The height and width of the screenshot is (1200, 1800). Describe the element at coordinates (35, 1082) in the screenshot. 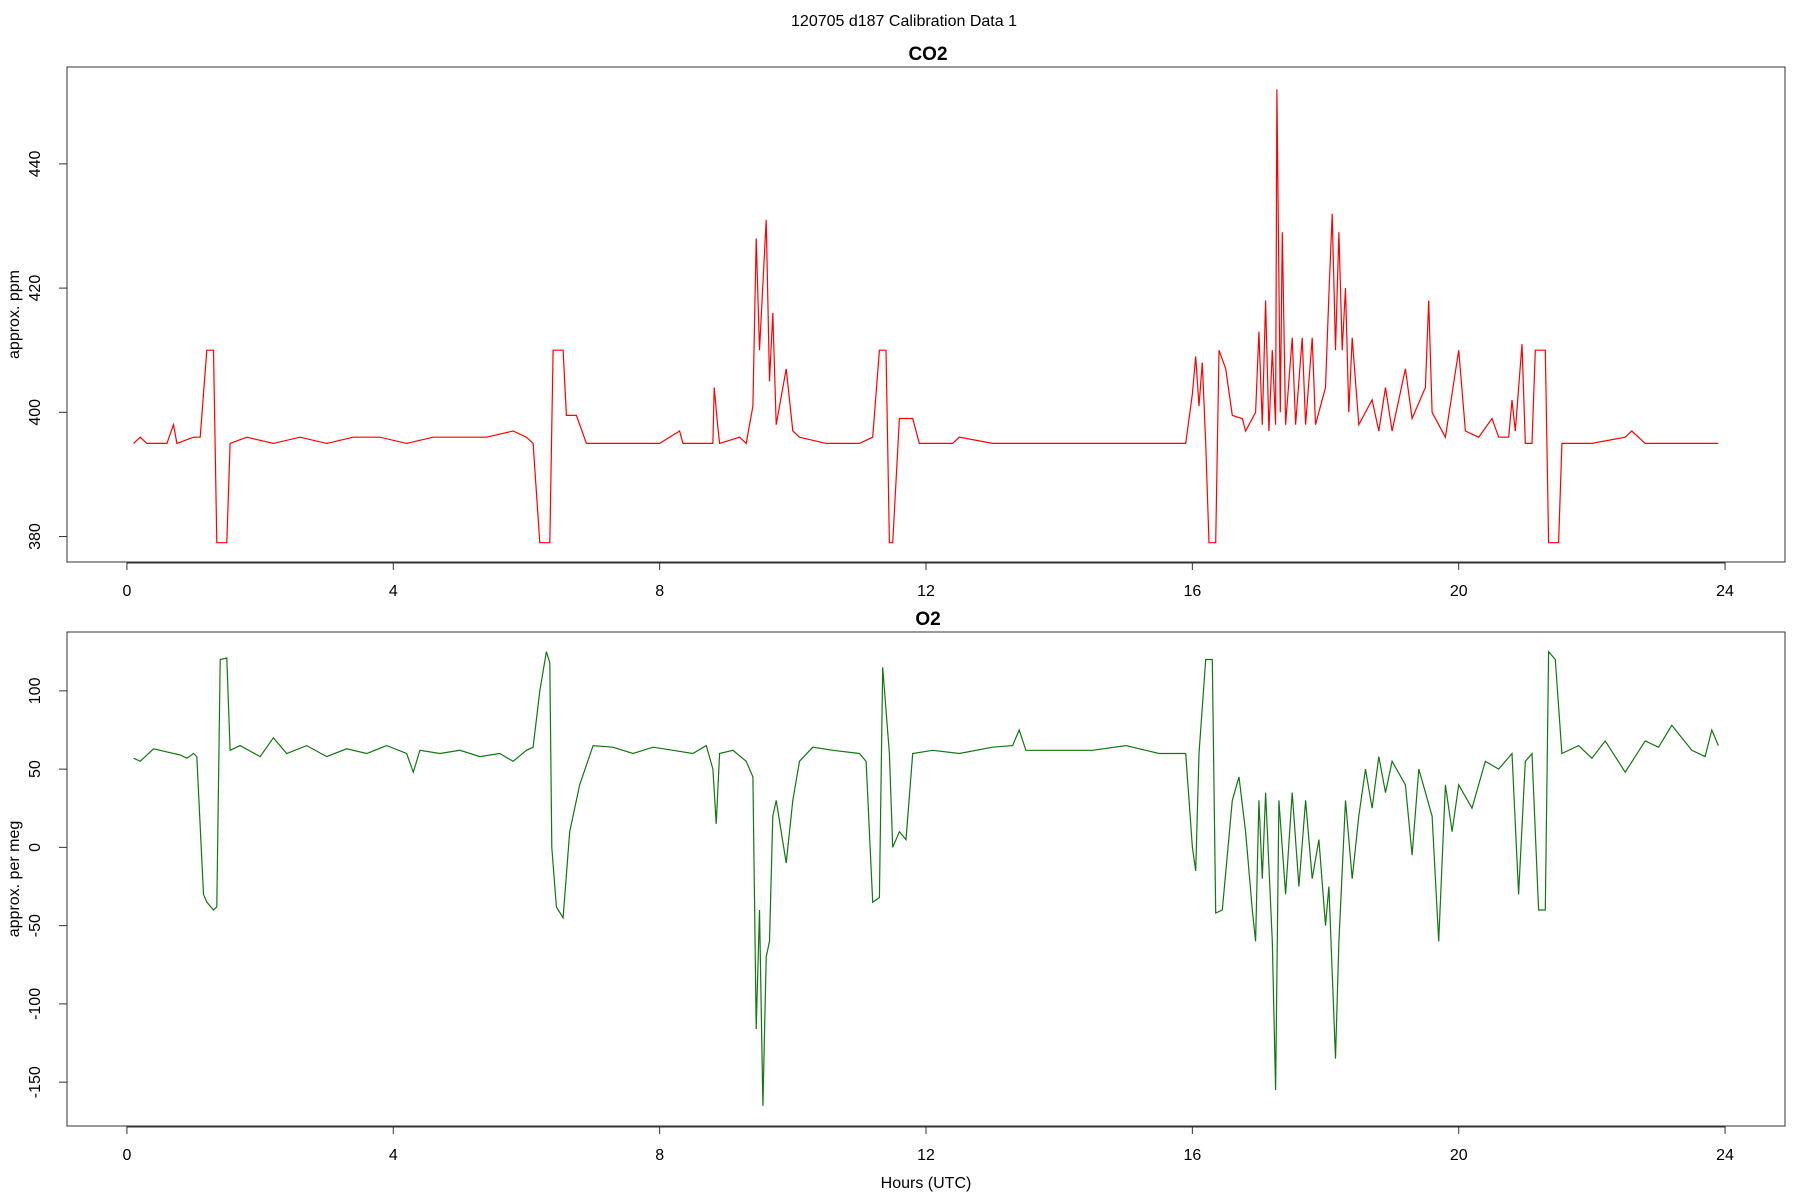

I see `y-tick-label: -150` at that location.